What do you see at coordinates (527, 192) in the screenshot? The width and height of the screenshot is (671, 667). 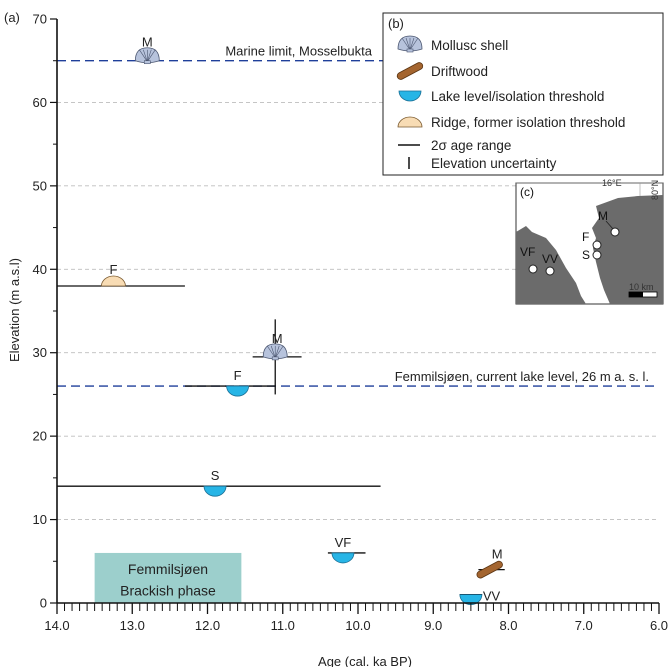 I see `inset-panel-label: (c)` at bounding box center [527, 192].